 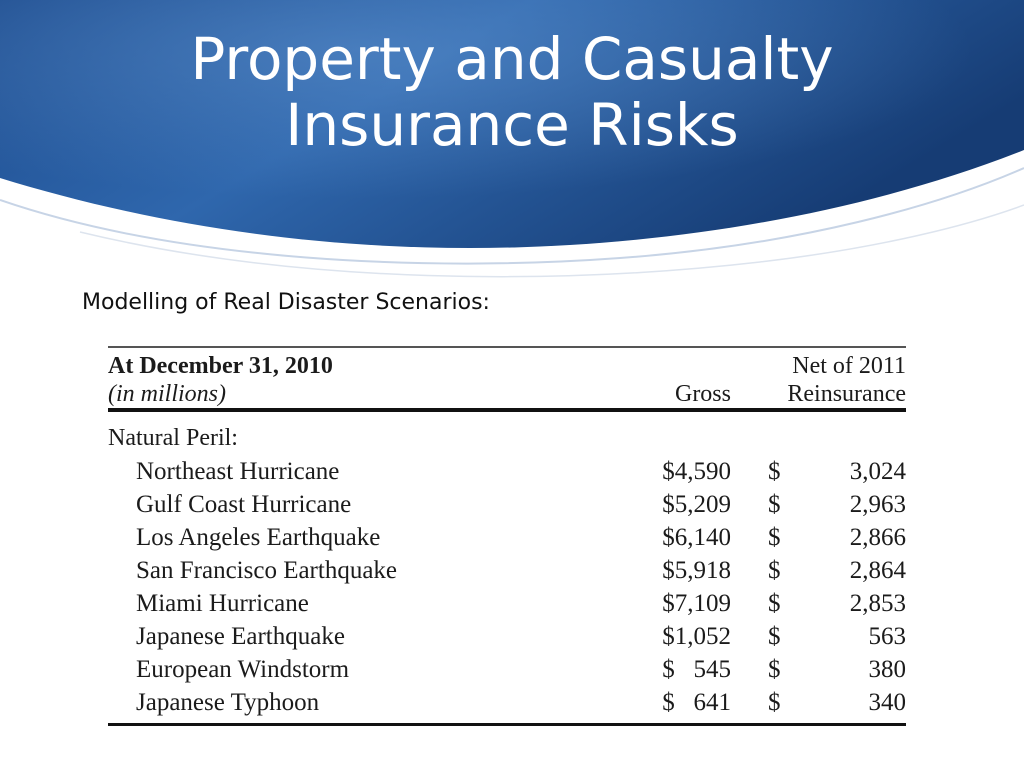 I want to click on column-header-net-line-2: Reinsurance, so click(x=846, y=394).